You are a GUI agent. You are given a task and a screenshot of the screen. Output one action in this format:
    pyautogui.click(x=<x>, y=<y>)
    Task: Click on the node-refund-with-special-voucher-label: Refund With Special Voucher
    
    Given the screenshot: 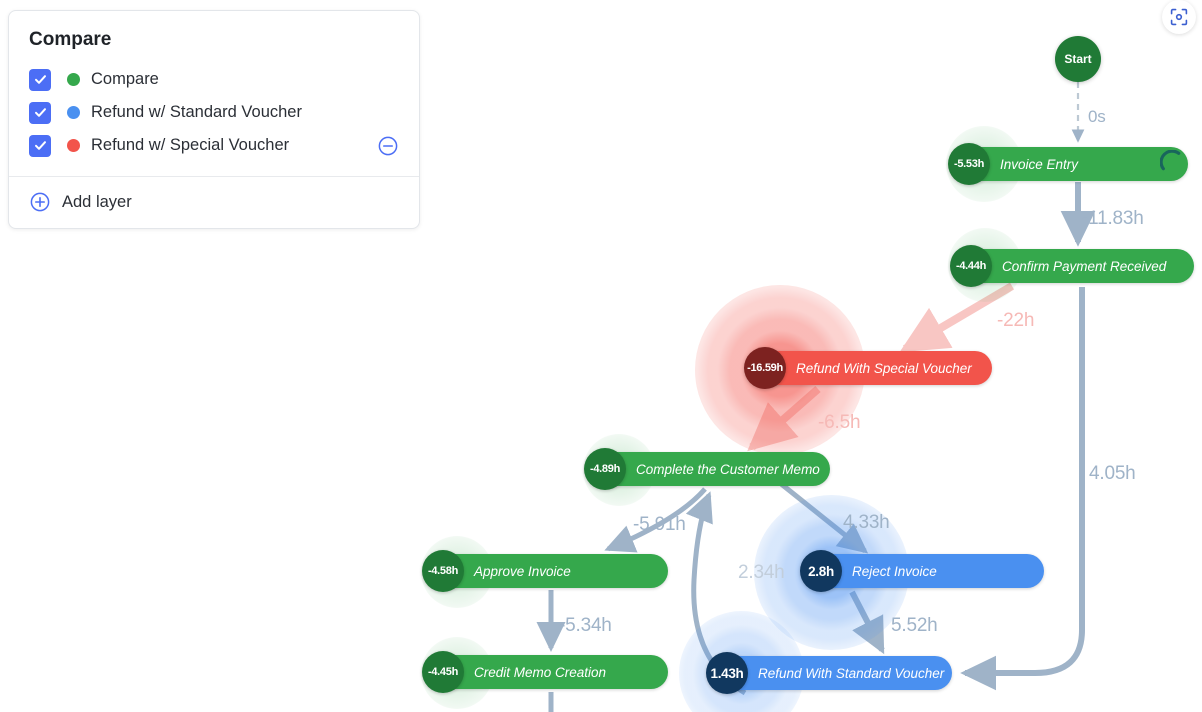 What is the action you would take?
    pyautogui.click(x=884, y=368)
    